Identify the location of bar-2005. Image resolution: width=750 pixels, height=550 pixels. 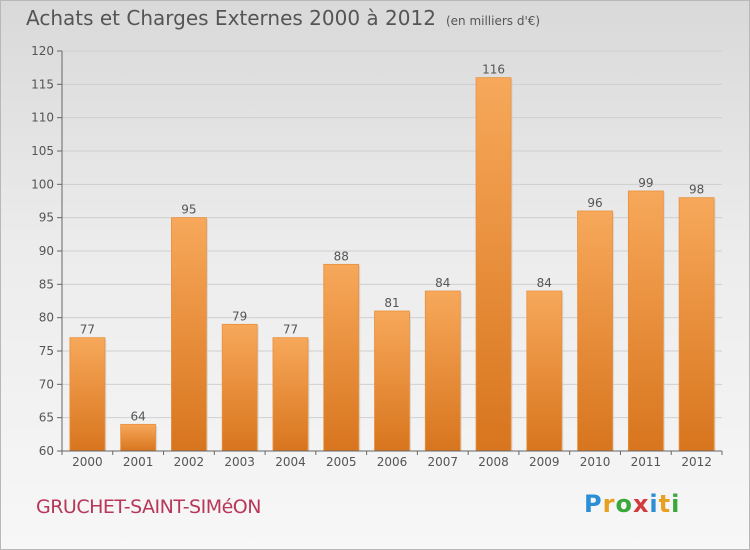
(341, 357).